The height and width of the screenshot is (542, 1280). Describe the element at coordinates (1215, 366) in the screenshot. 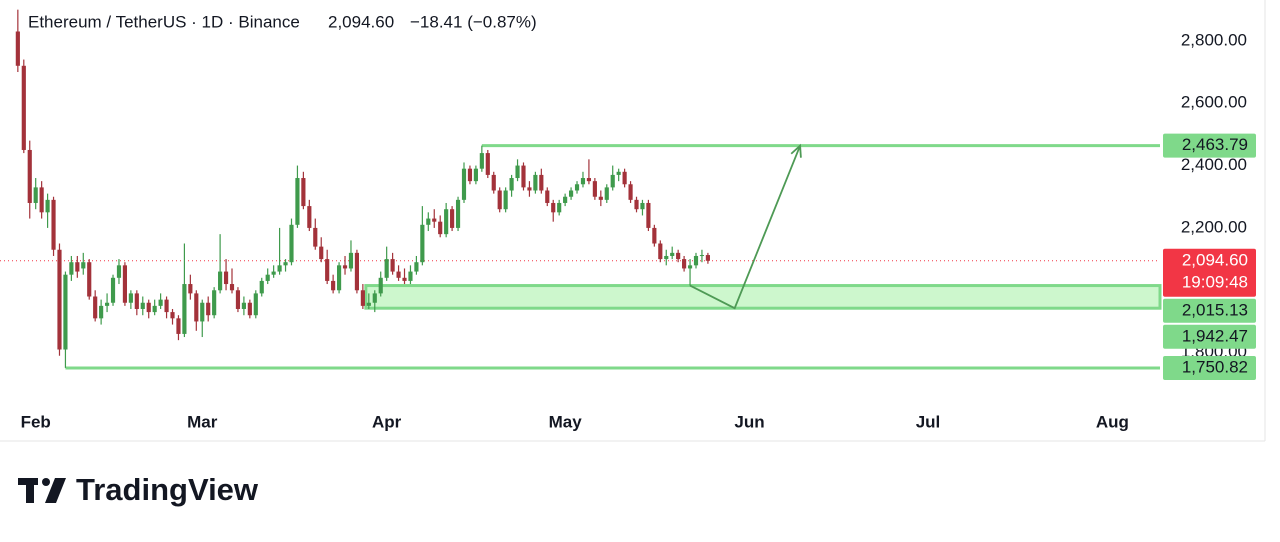

I see `price-label: 1,750.82` at that location.